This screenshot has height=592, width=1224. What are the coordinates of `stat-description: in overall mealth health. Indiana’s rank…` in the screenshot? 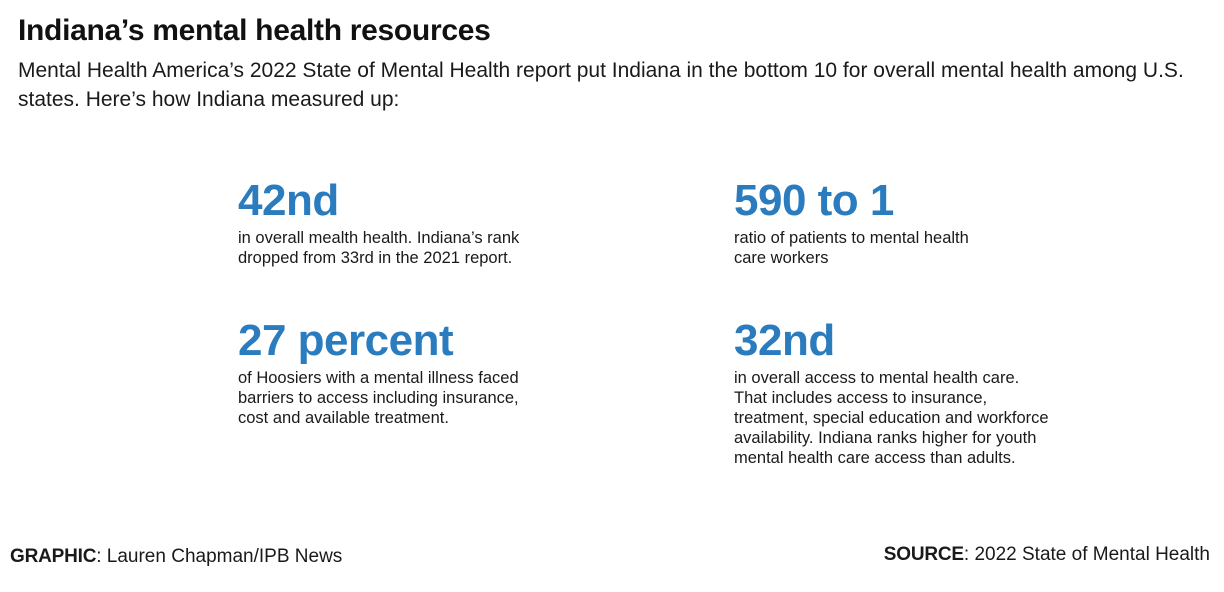 It's located at (379, 248).